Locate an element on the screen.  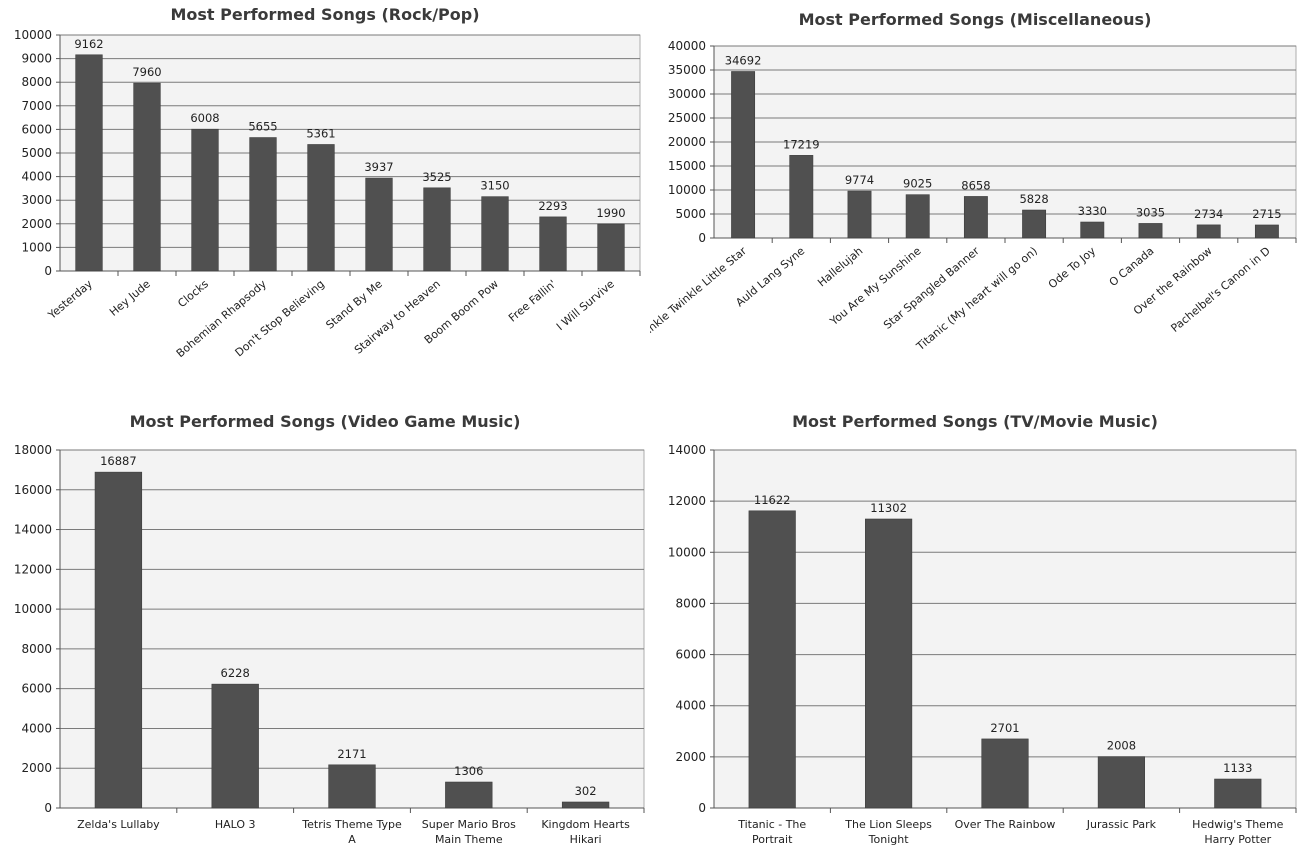
x-category-label: HALO 3 is located at coordinates (235, 824).